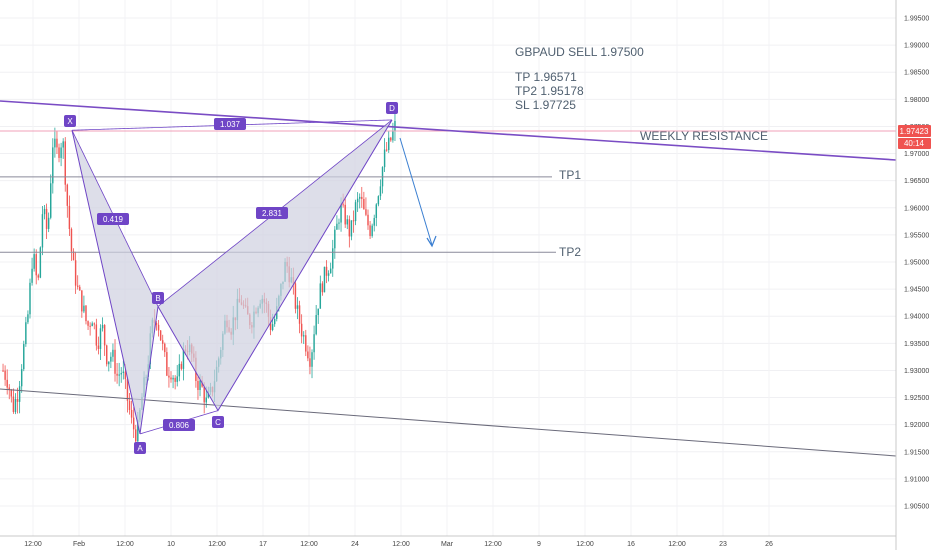  I want to click on pattern-point-d: D, so click(392, 108).